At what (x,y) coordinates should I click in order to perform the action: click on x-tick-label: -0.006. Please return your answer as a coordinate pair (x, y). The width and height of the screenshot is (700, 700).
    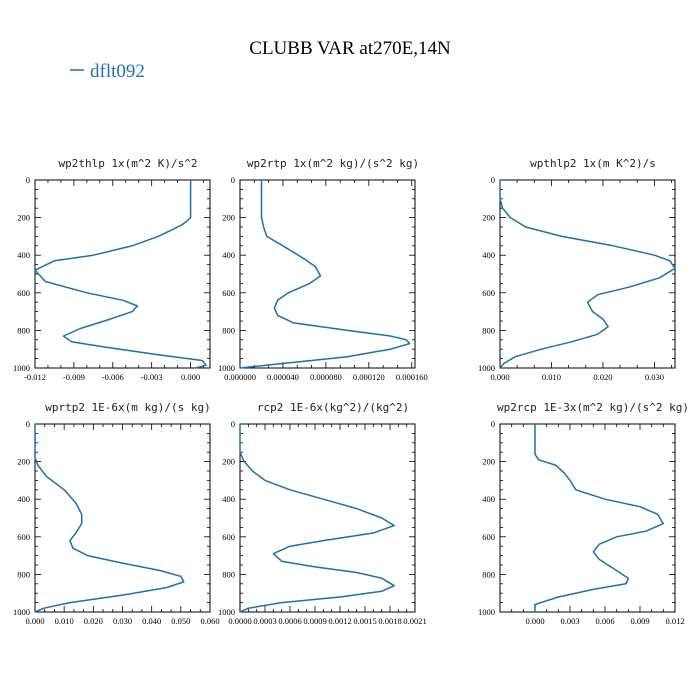
    Looking at the image, I should click on (113, 377).